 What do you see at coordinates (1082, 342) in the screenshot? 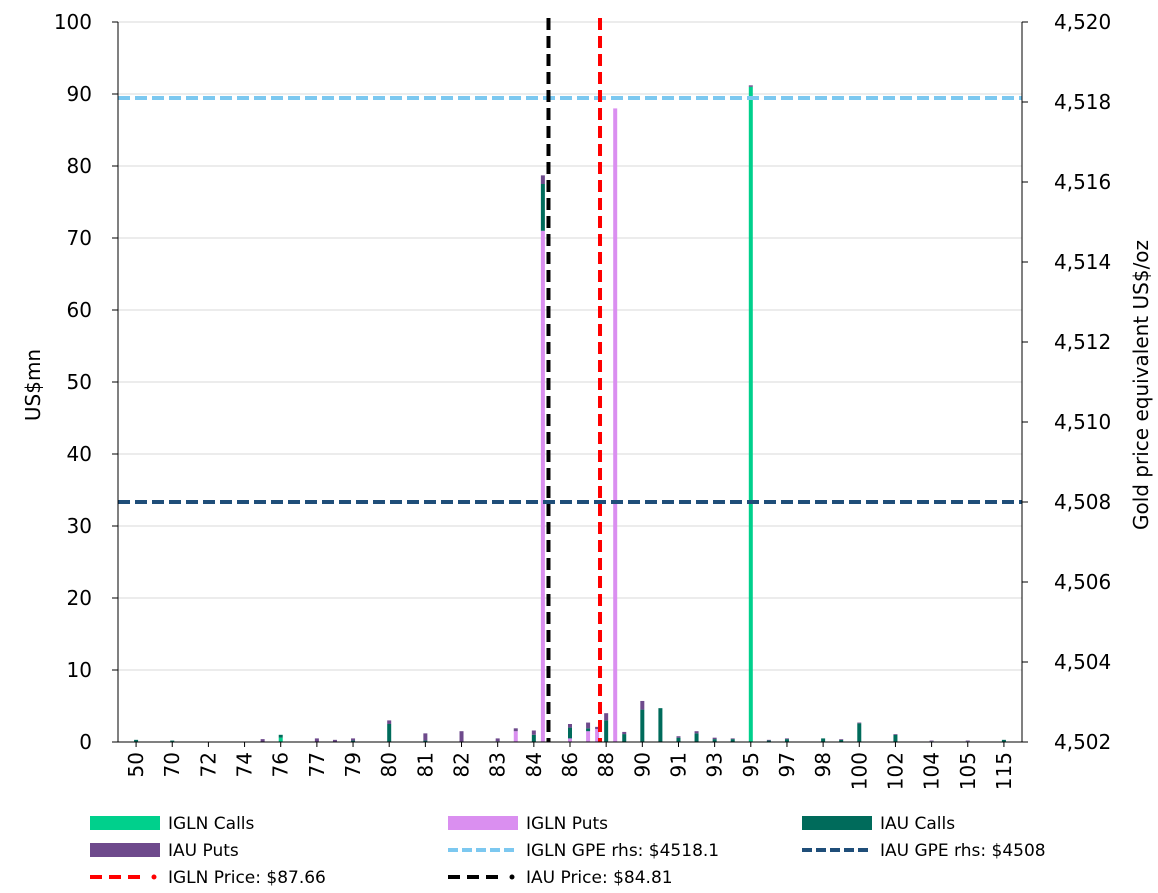
I see `y2-tick-label: 4,512` at bounding box center [1082, 342].